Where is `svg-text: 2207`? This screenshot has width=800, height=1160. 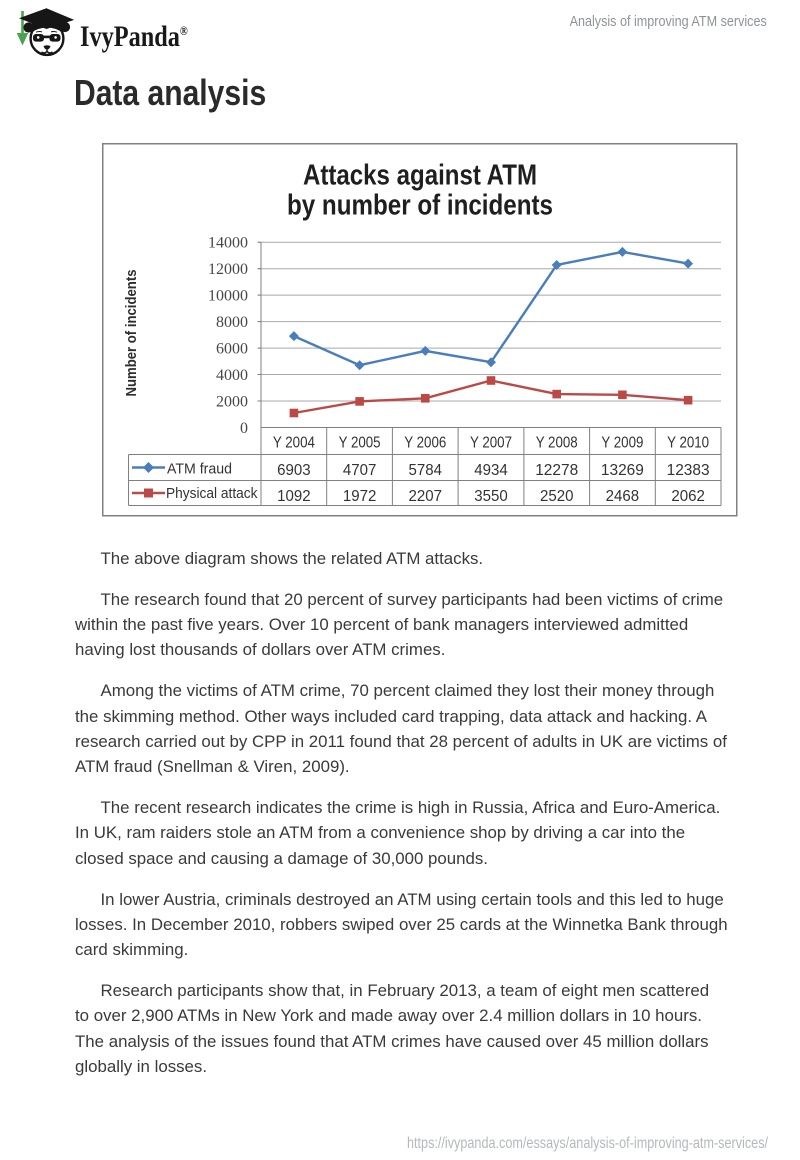
svg-text: 2207 is located at coordinates (426, 496).